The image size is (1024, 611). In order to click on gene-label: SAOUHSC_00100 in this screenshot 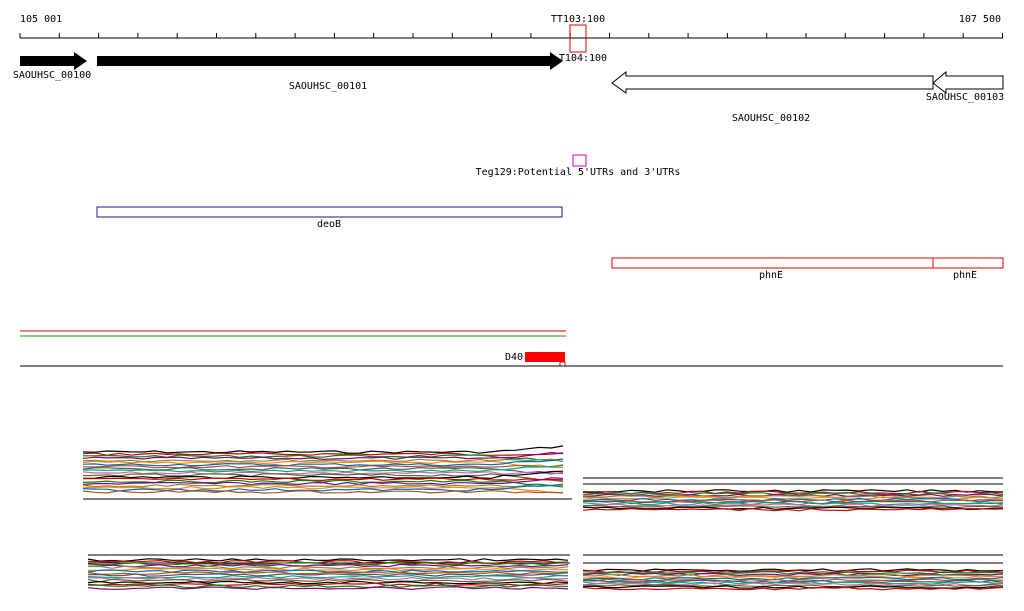, I will do `click(52, 75)`.